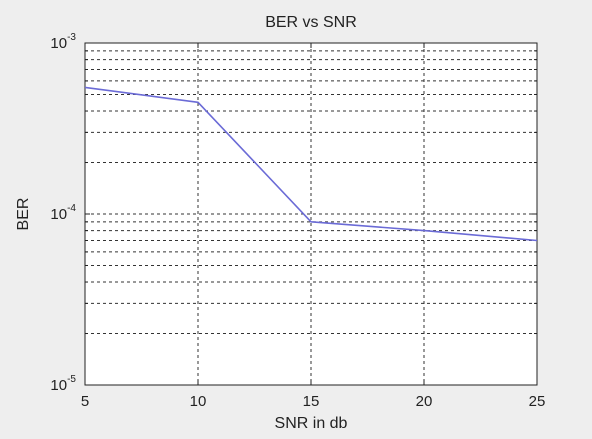  I want to click on x-tick-label: 25, so click(537, 401).